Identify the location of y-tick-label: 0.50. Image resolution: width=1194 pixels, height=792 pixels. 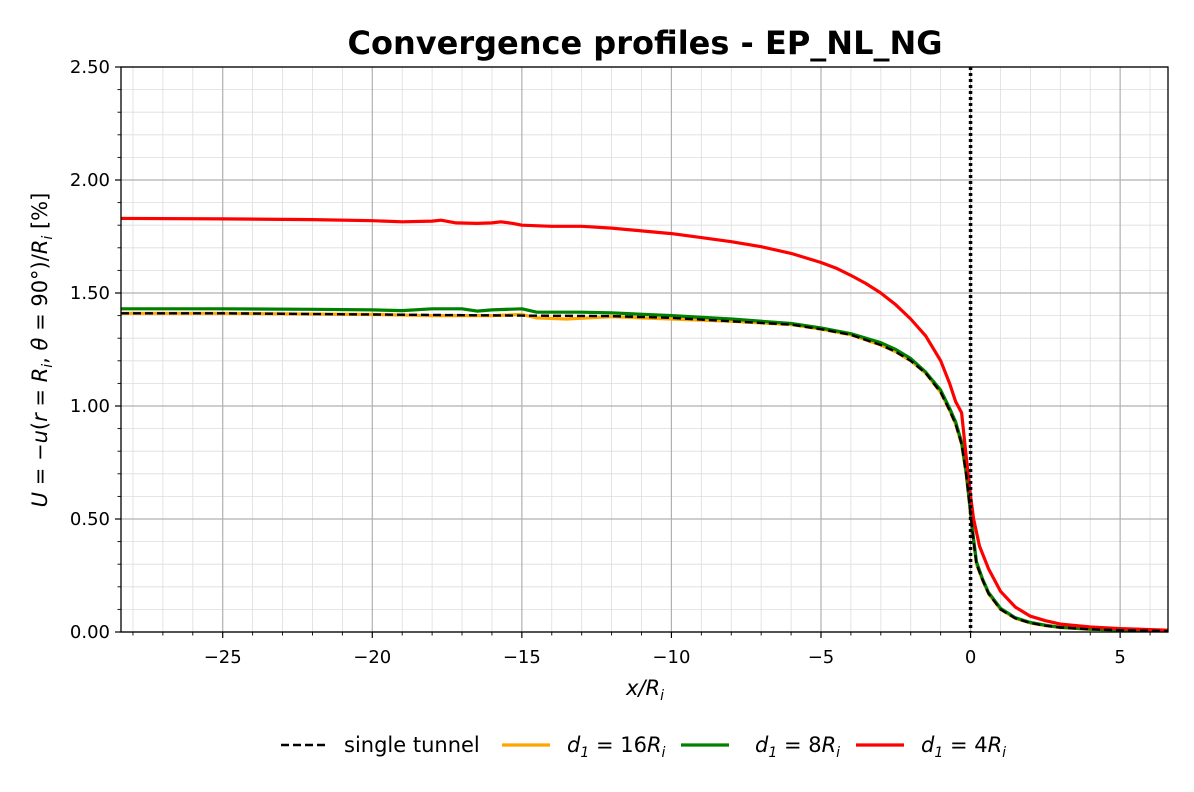
(90, 519).